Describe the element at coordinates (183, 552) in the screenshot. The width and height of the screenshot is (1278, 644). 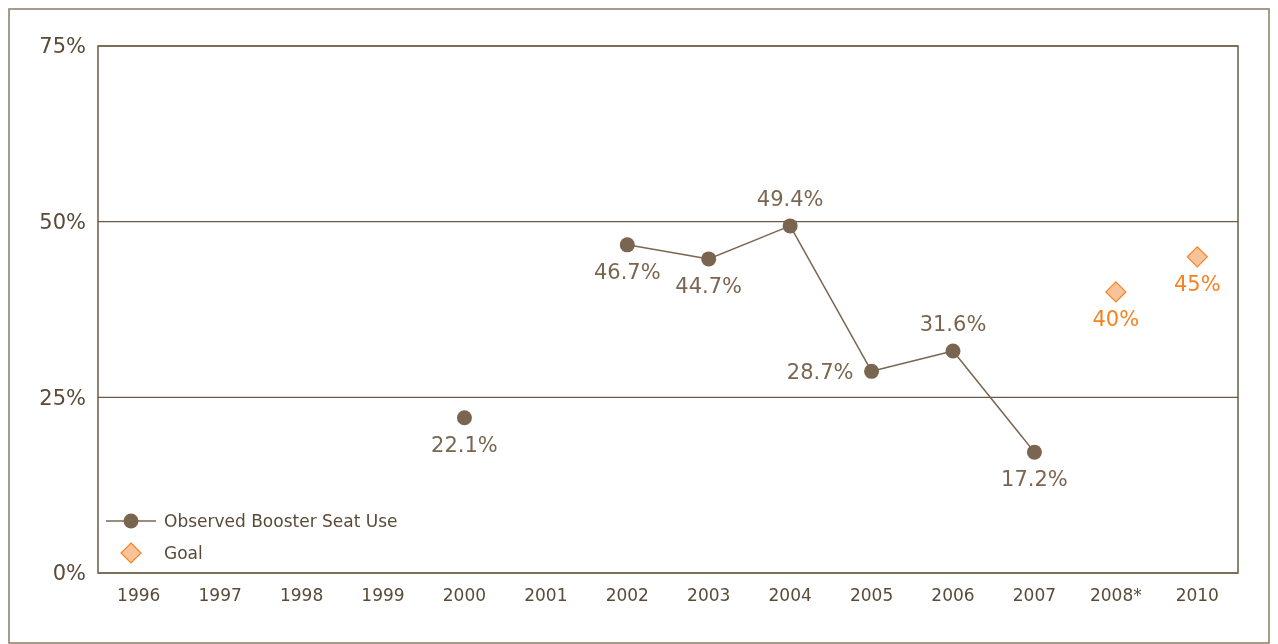
I see `legend-label: Goal` at that location.